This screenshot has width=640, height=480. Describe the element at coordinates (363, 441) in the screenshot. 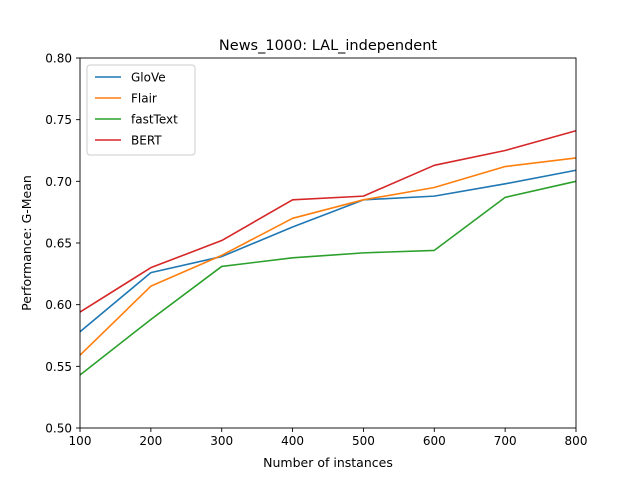

I see `x-tick-label: 500` at that location.